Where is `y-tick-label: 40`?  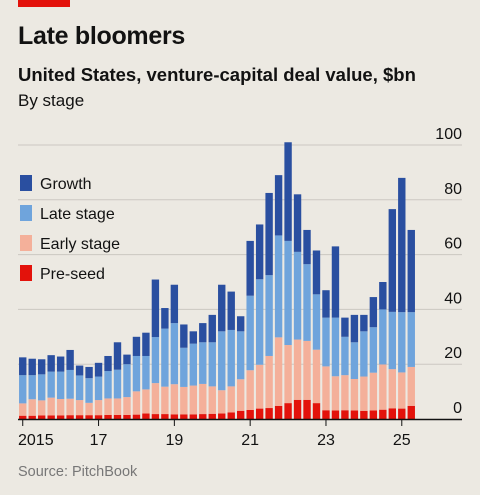 y-tick-label: 40 is located at coordinates (453, 298).